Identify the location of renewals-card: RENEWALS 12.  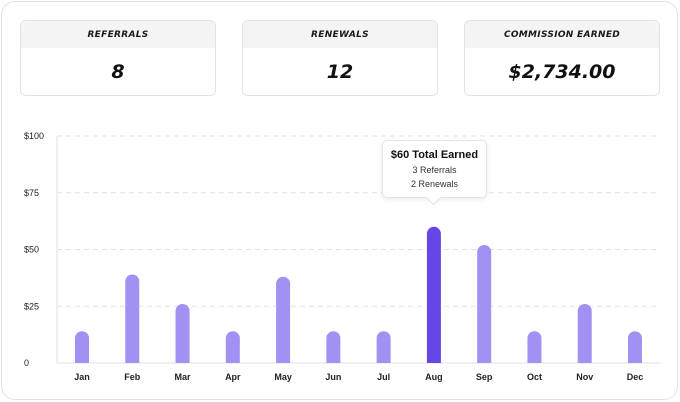
(340, 58).